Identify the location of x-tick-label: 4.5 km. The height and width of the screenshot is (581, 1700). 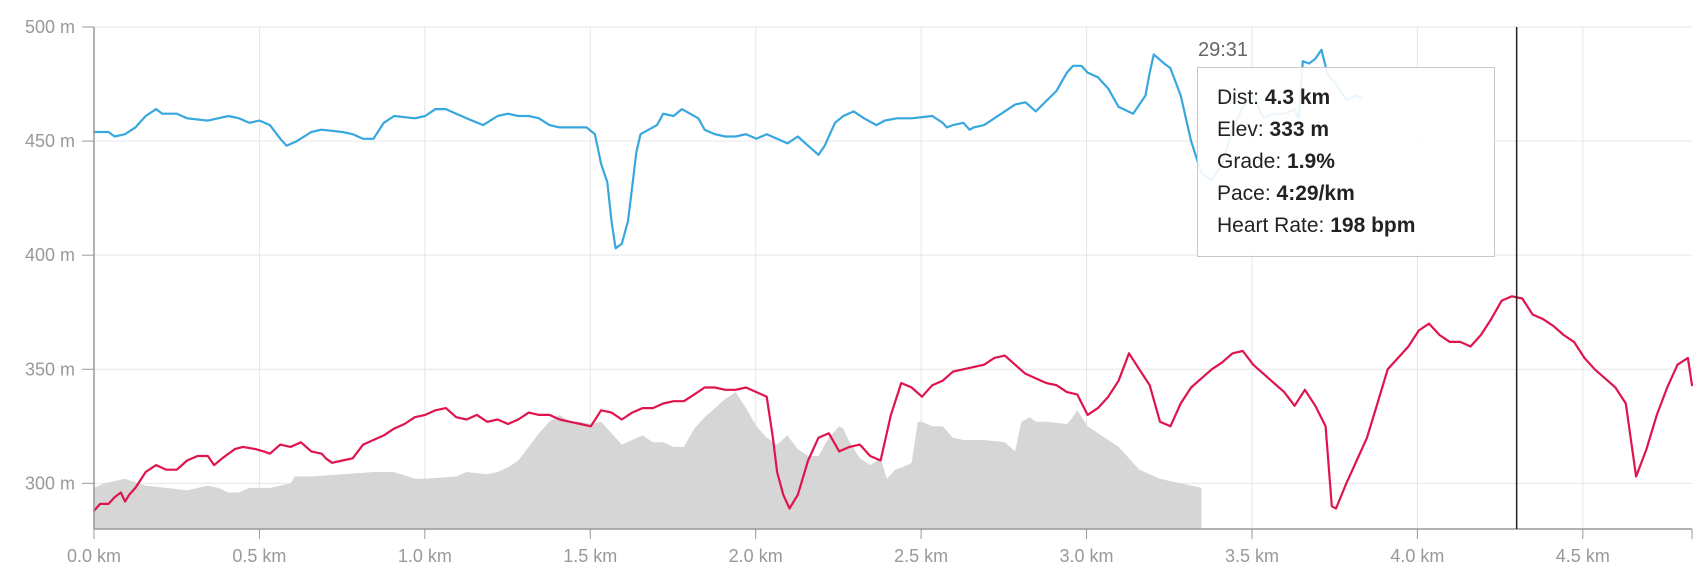
(1583, 556).